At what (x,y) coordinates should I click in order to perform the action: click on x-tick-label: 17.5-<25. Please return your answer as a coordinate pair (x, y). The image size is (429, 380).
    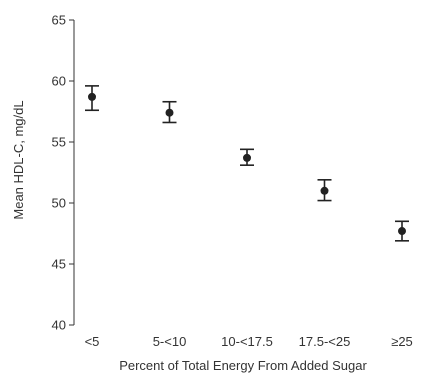
    Looking at the image, I should click on (325, 341).